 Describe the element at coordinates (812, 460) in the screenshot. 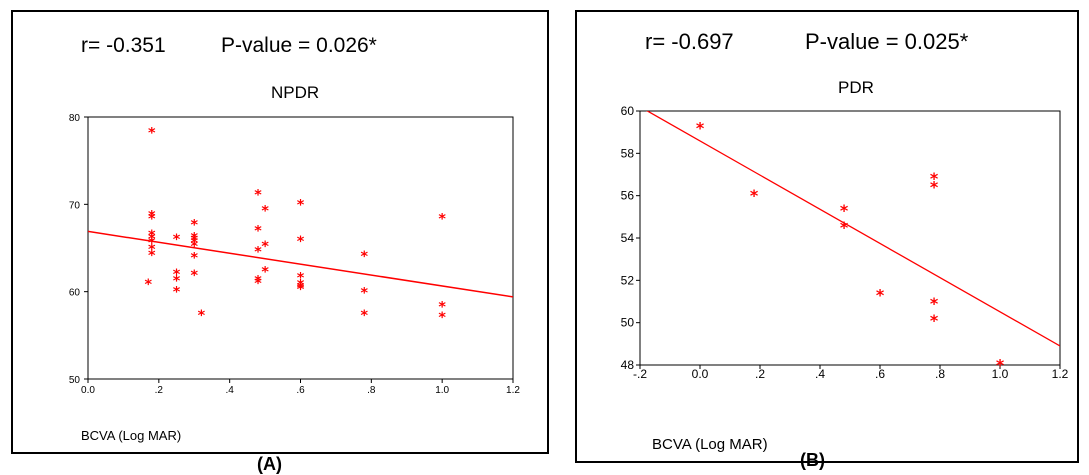

I see `panel-b-caption: (B)` at that location.